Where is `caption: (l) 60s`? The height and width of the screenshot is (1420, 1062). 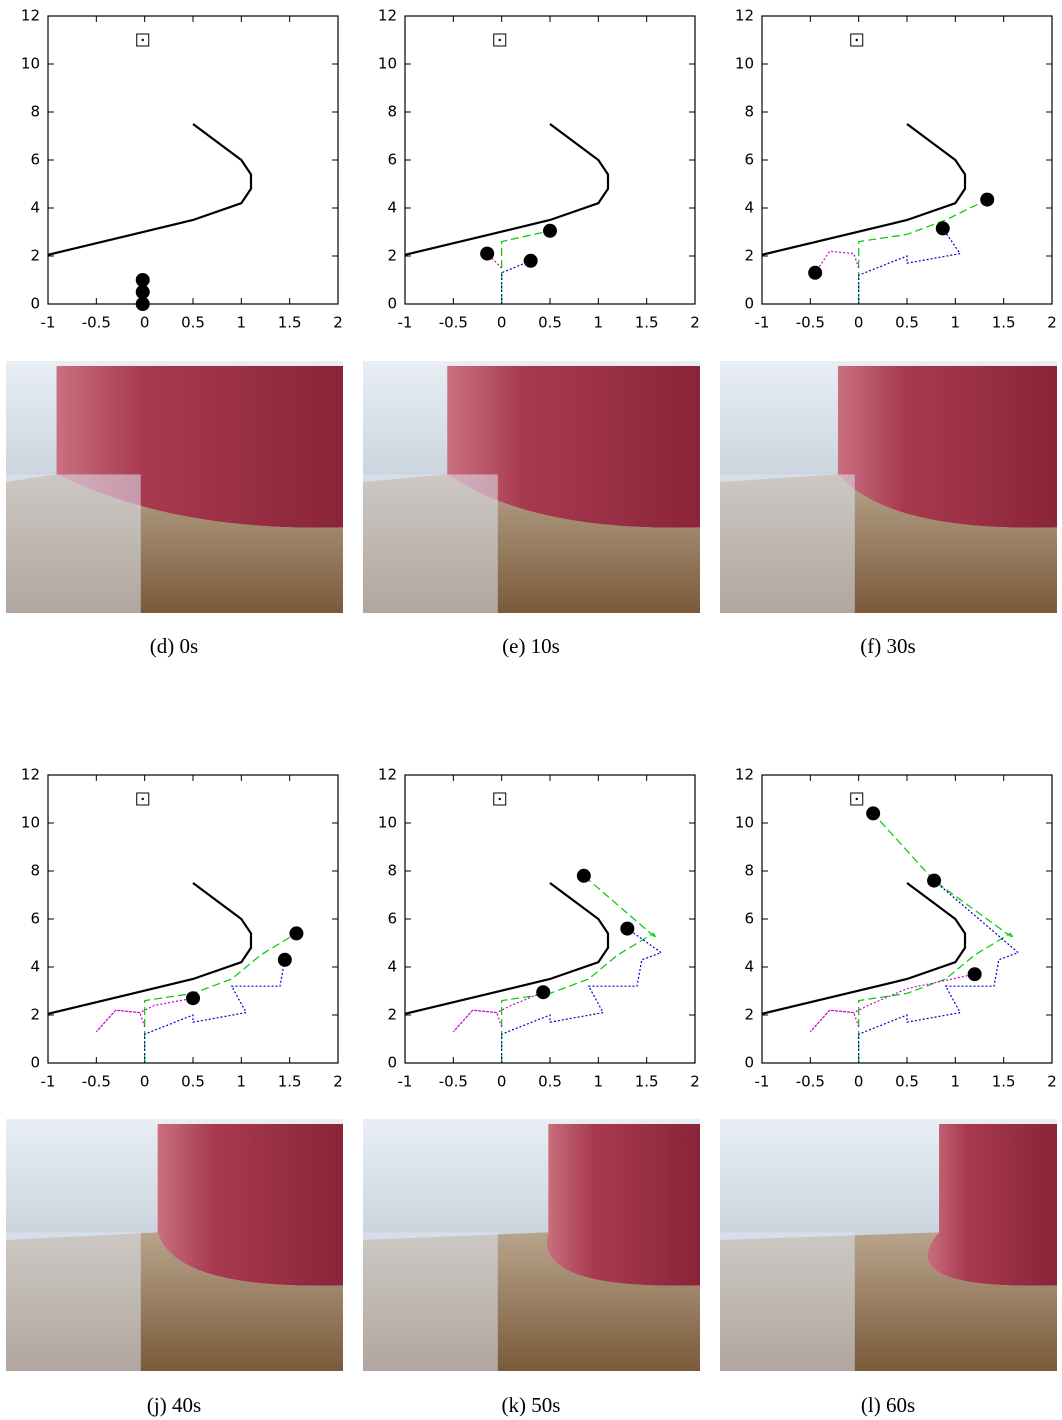
caption: (l) 60s is located at coordinates (888, 1405).